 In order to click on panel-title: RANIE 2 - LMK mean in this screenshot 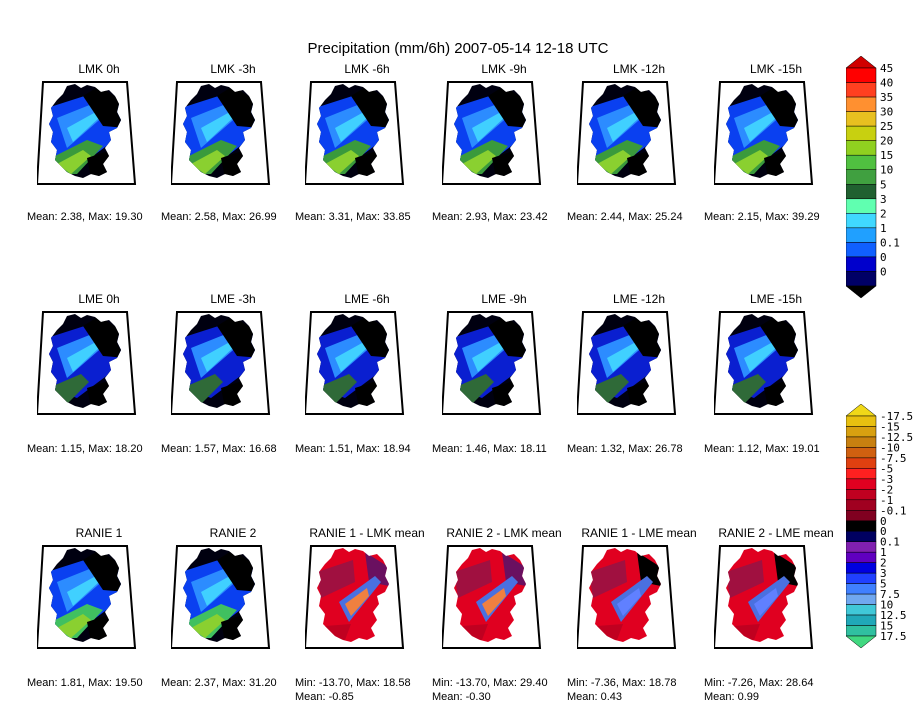, I will do `click(504, 533)`.